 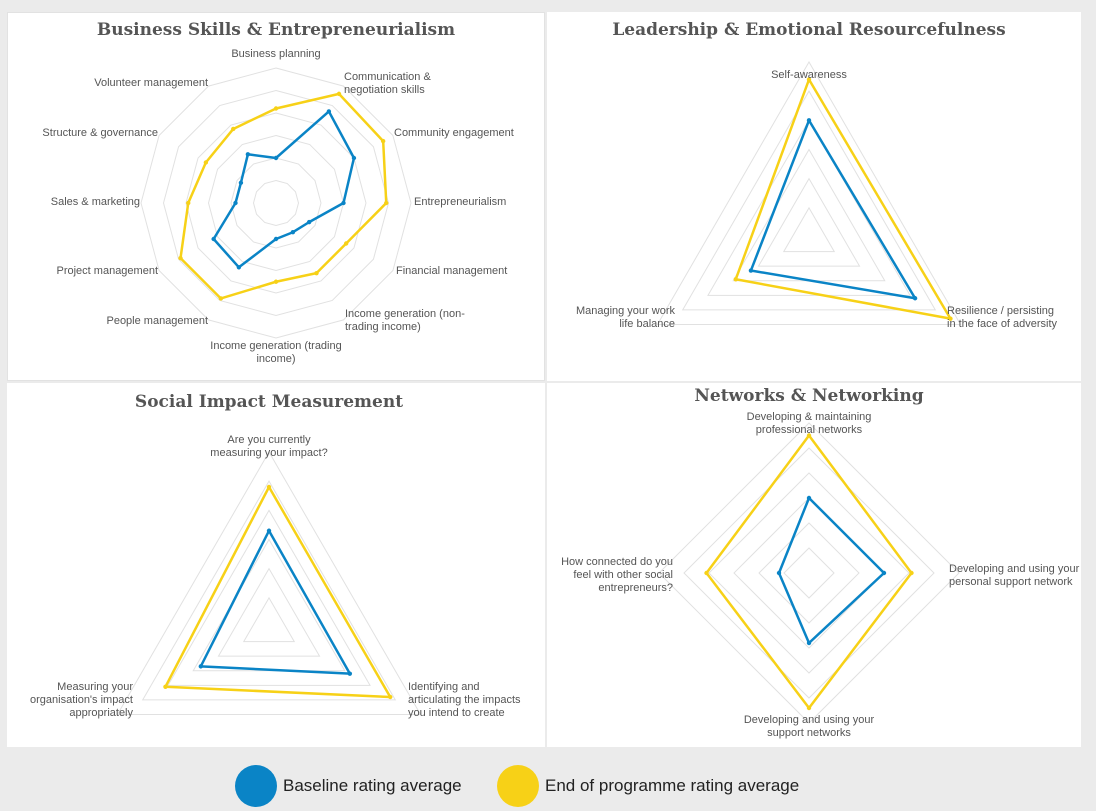 I want to click on axis-label-income-generation-trading-inco: Income generation (trading income), so click(x=275, y=352).